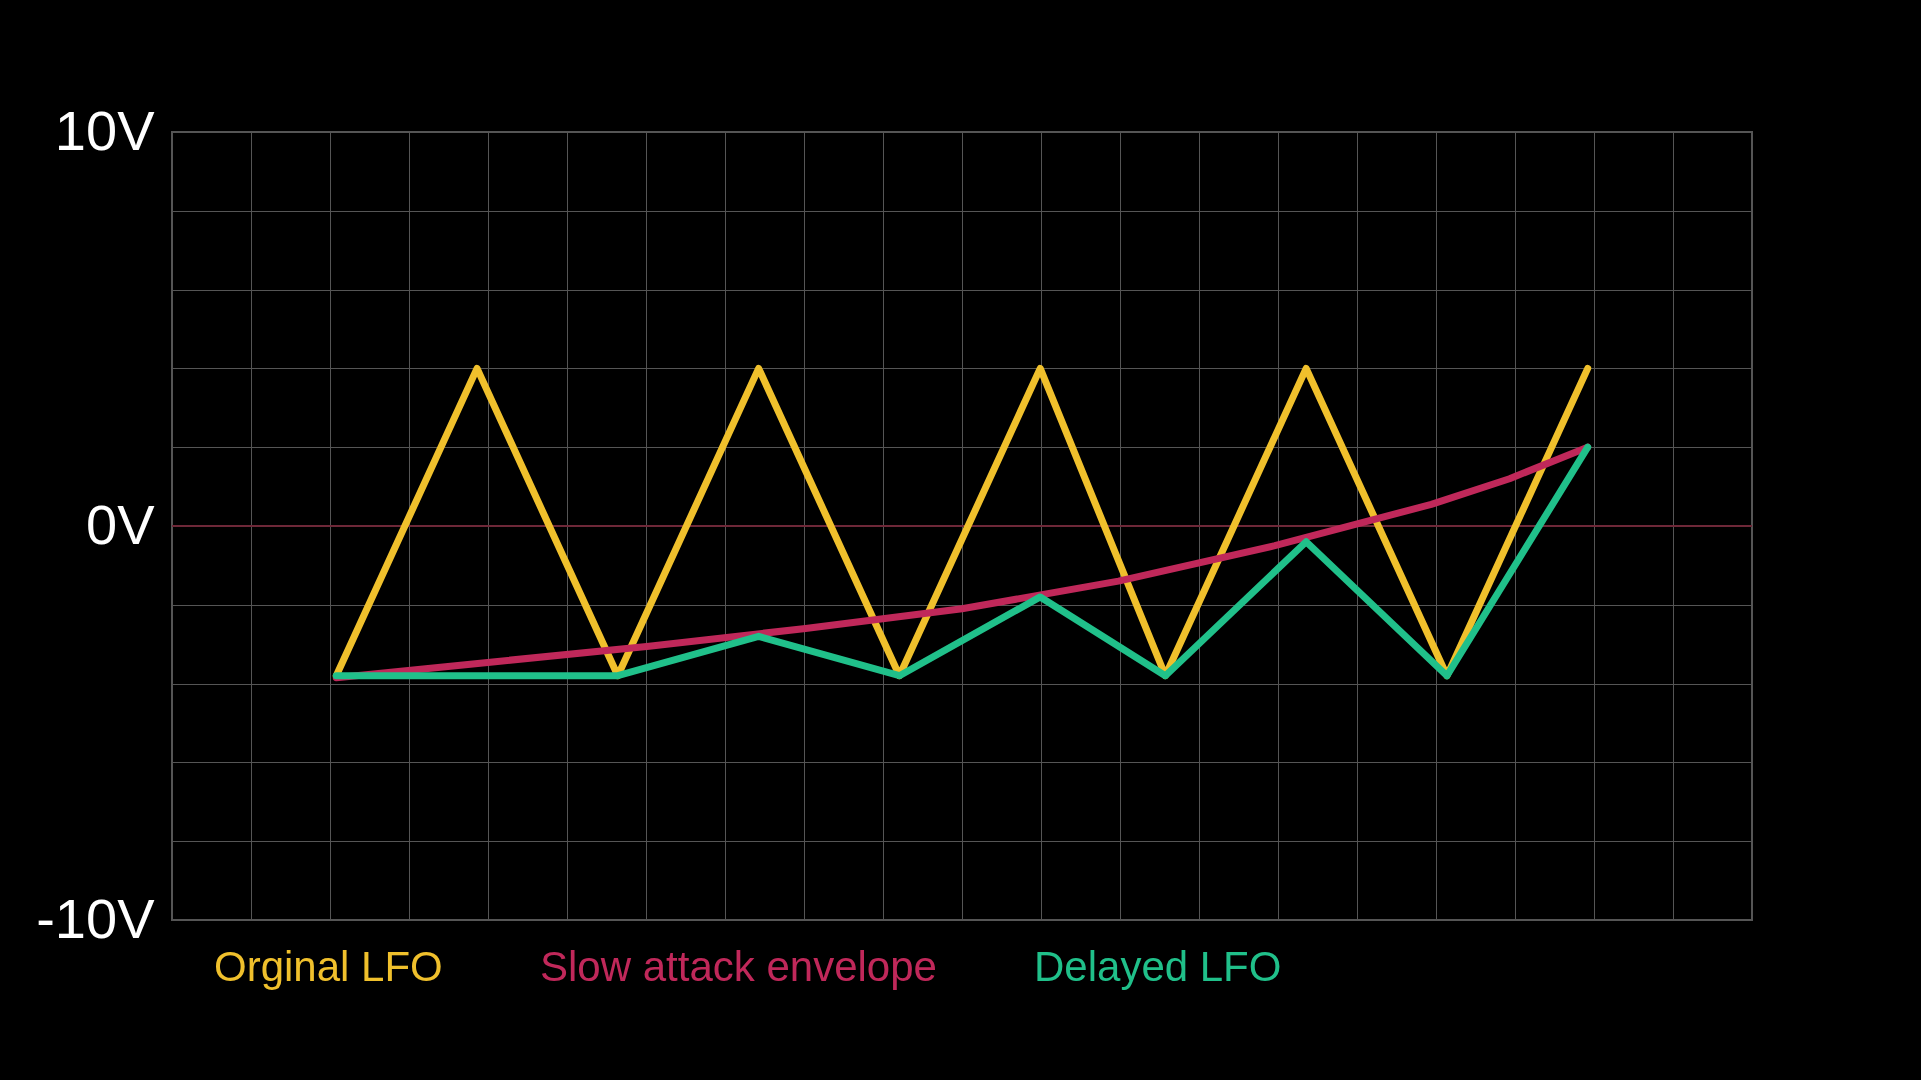 The height and width of the screenshot is (1080, 1921). Describe the element at coordinates (328, 966) in the screenshot. I see `text: Orginal LFO` at that location.